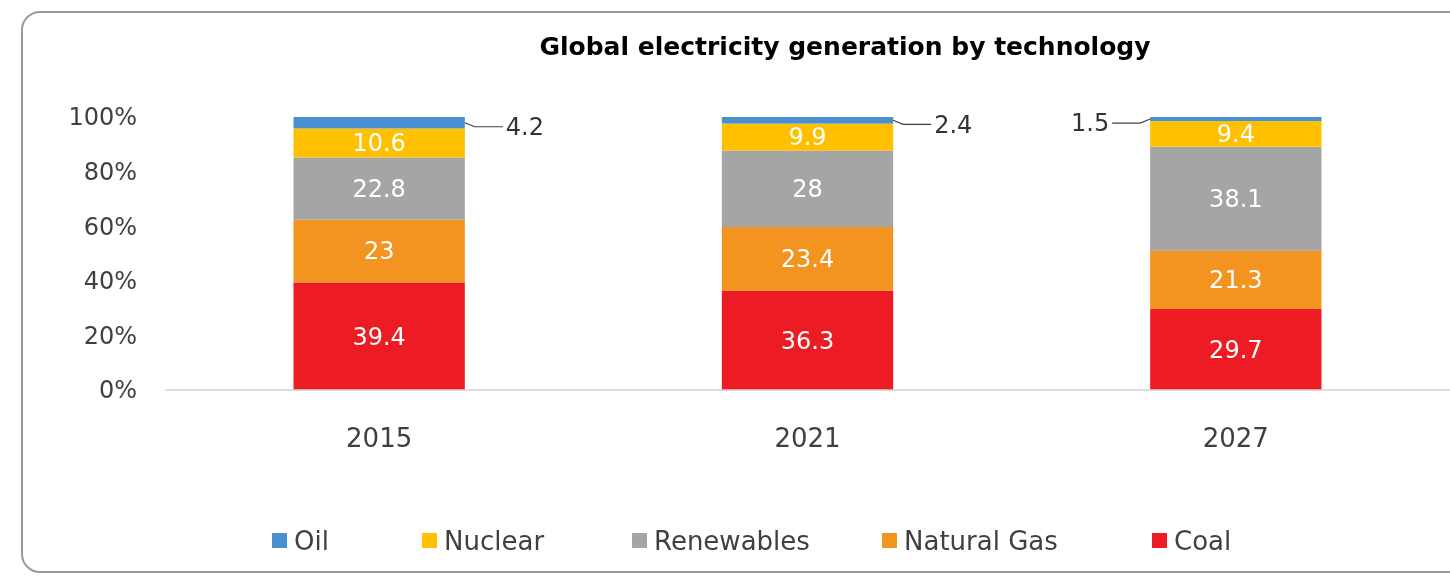  I want to click on data-label: 28, so click(807, 189).